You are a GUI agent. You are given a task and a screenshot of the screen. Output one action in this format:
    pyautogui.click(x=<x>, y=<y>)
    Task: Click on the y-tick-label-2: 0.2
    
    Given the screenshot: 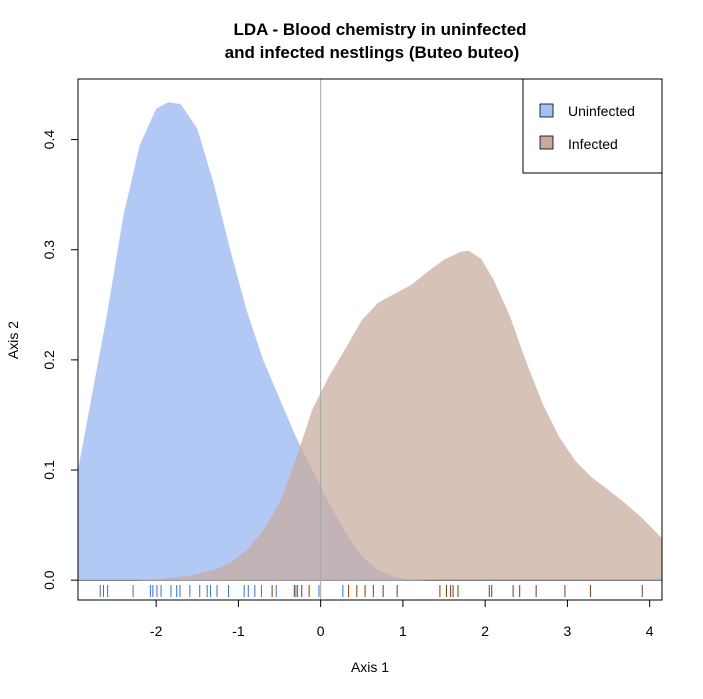 What is the action you would take?
    pyautogui.click(x=49, y=360)
    